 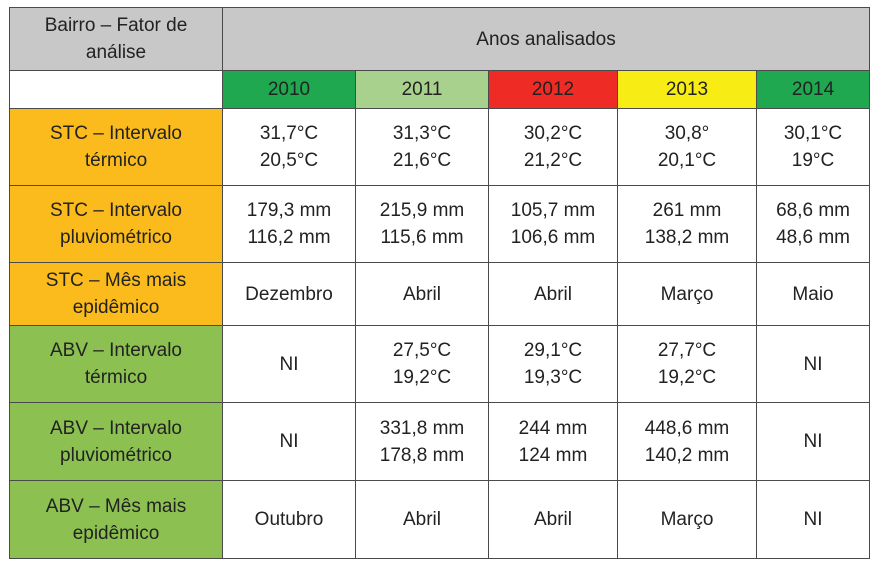 I want to click on cell-value: 29,1°C, so click(x=553, y=350).